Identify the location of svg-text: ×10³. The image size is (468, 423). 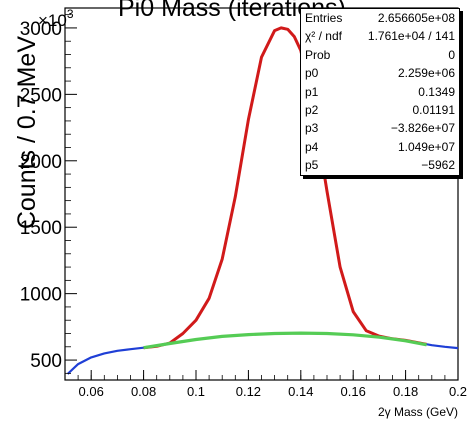
(56, 18).